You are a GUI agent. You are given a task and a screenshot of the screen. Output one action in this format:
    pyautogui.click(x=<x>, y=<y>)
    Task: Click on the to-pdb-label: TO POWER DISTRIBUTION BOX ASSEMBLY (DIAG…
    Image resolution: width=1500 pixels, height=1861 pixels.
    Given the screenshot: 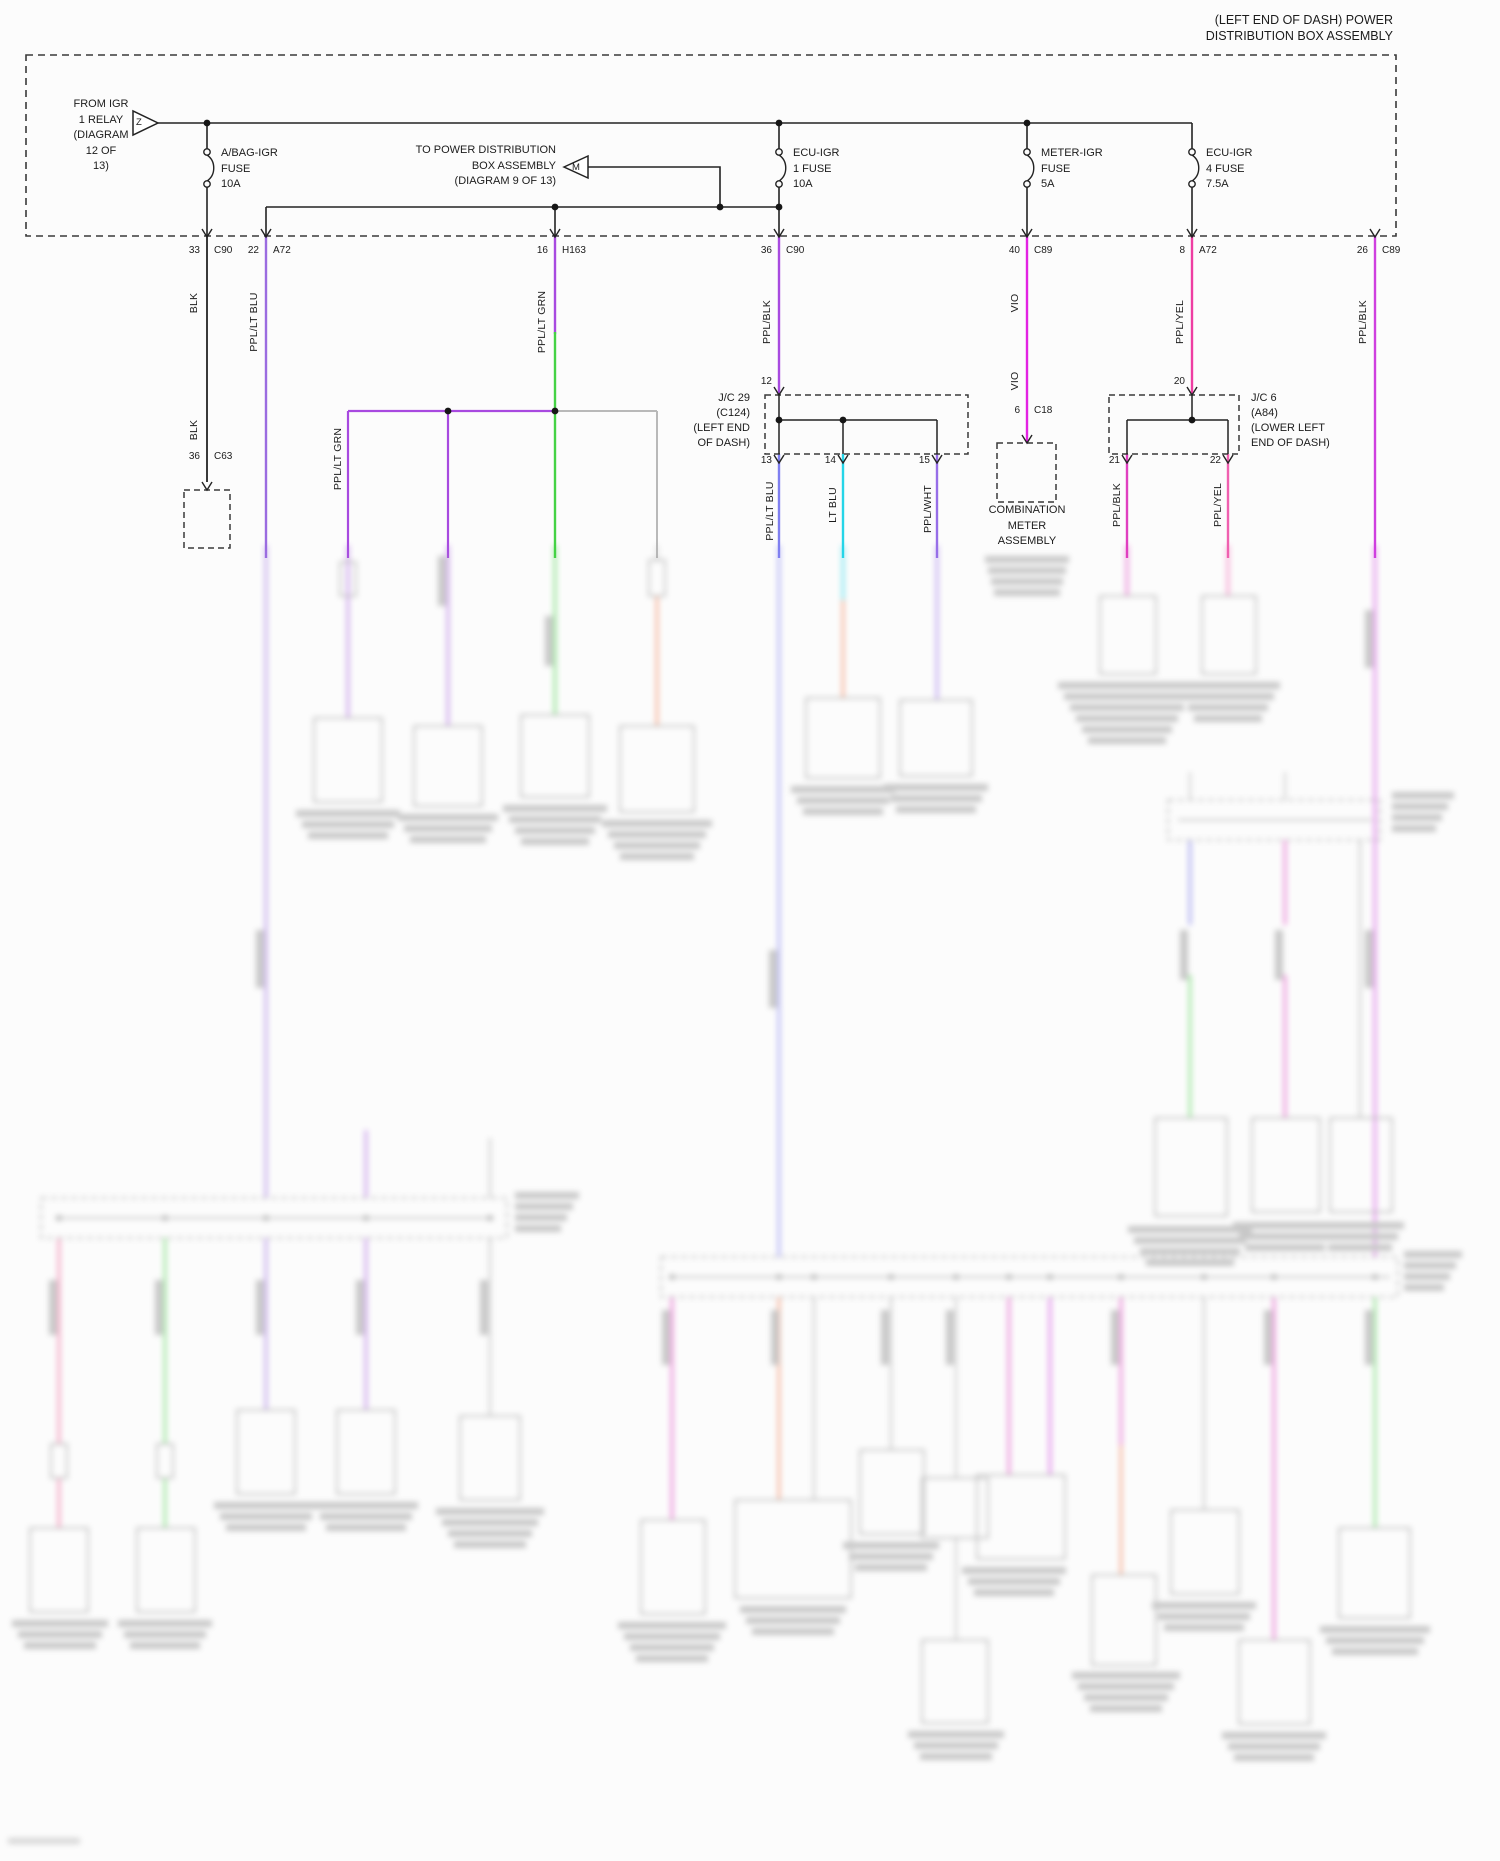 What is the action you would take?
    pyautogui.click(x=485, y=165)
    